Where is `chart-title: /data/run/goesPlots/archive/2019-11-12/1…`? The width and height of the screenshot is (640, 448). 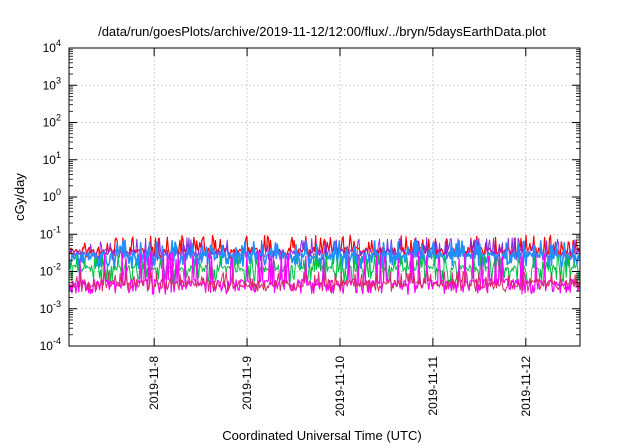
chart-title: /data/run/goesPlots/archive/2019-11-12/1… is located at coordinates (322, 31).